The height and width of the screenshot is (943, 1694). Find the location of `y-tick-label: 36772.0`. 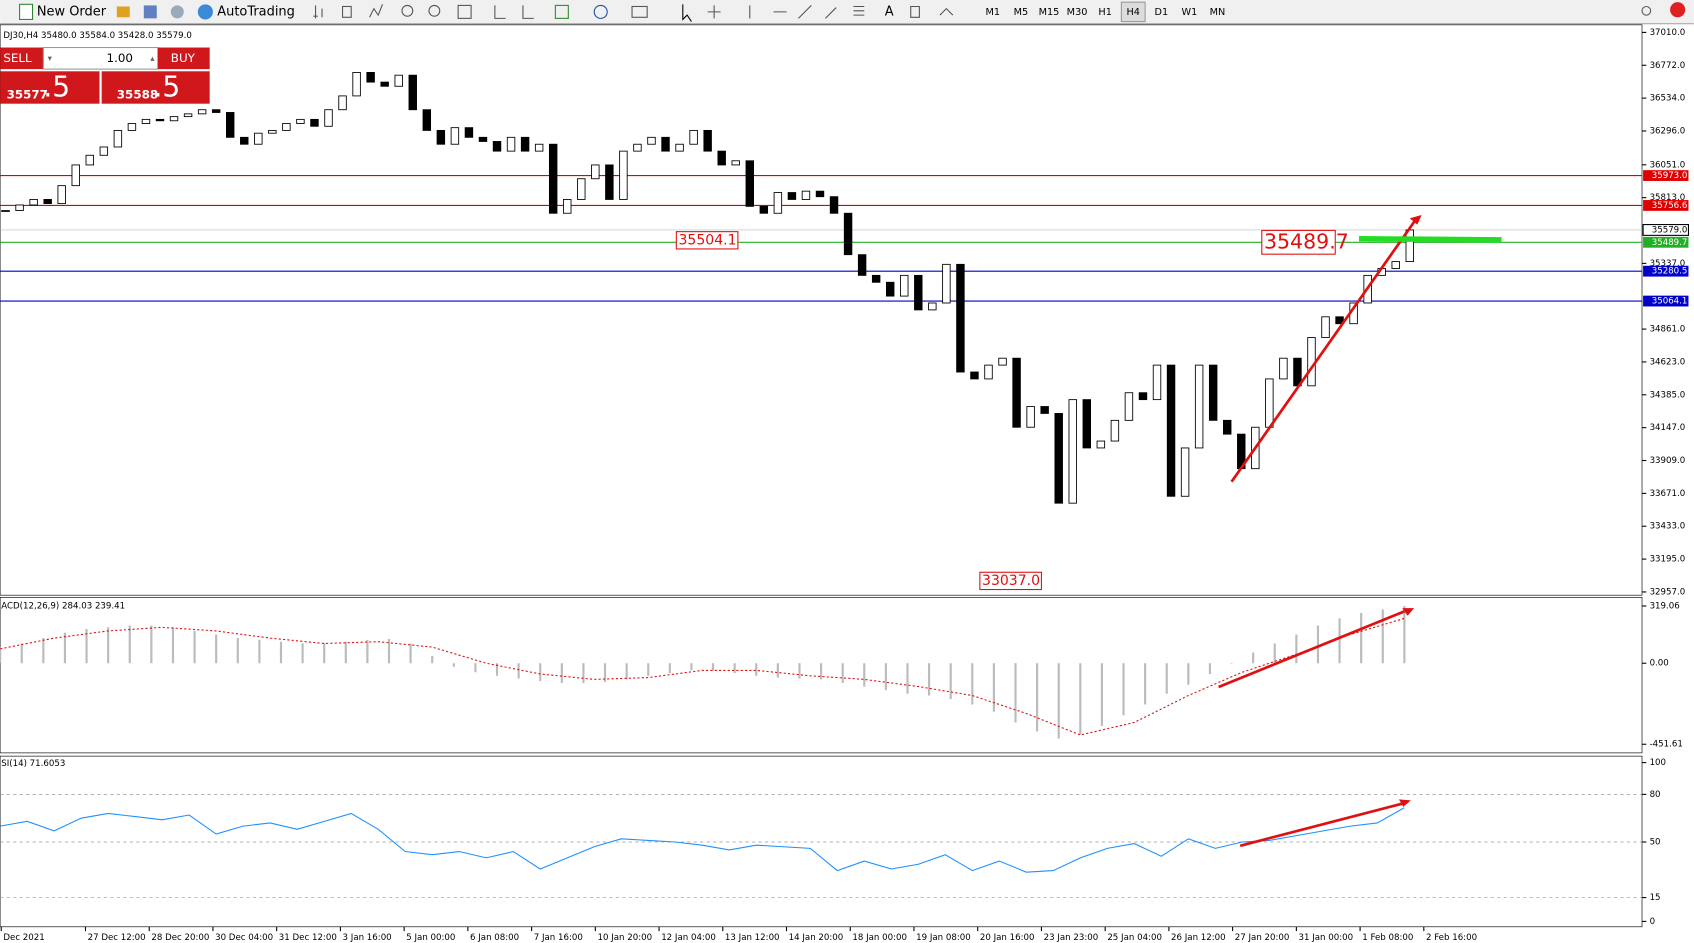

y-tick-label: 36772.0 is located at coordinates (1668, 66).